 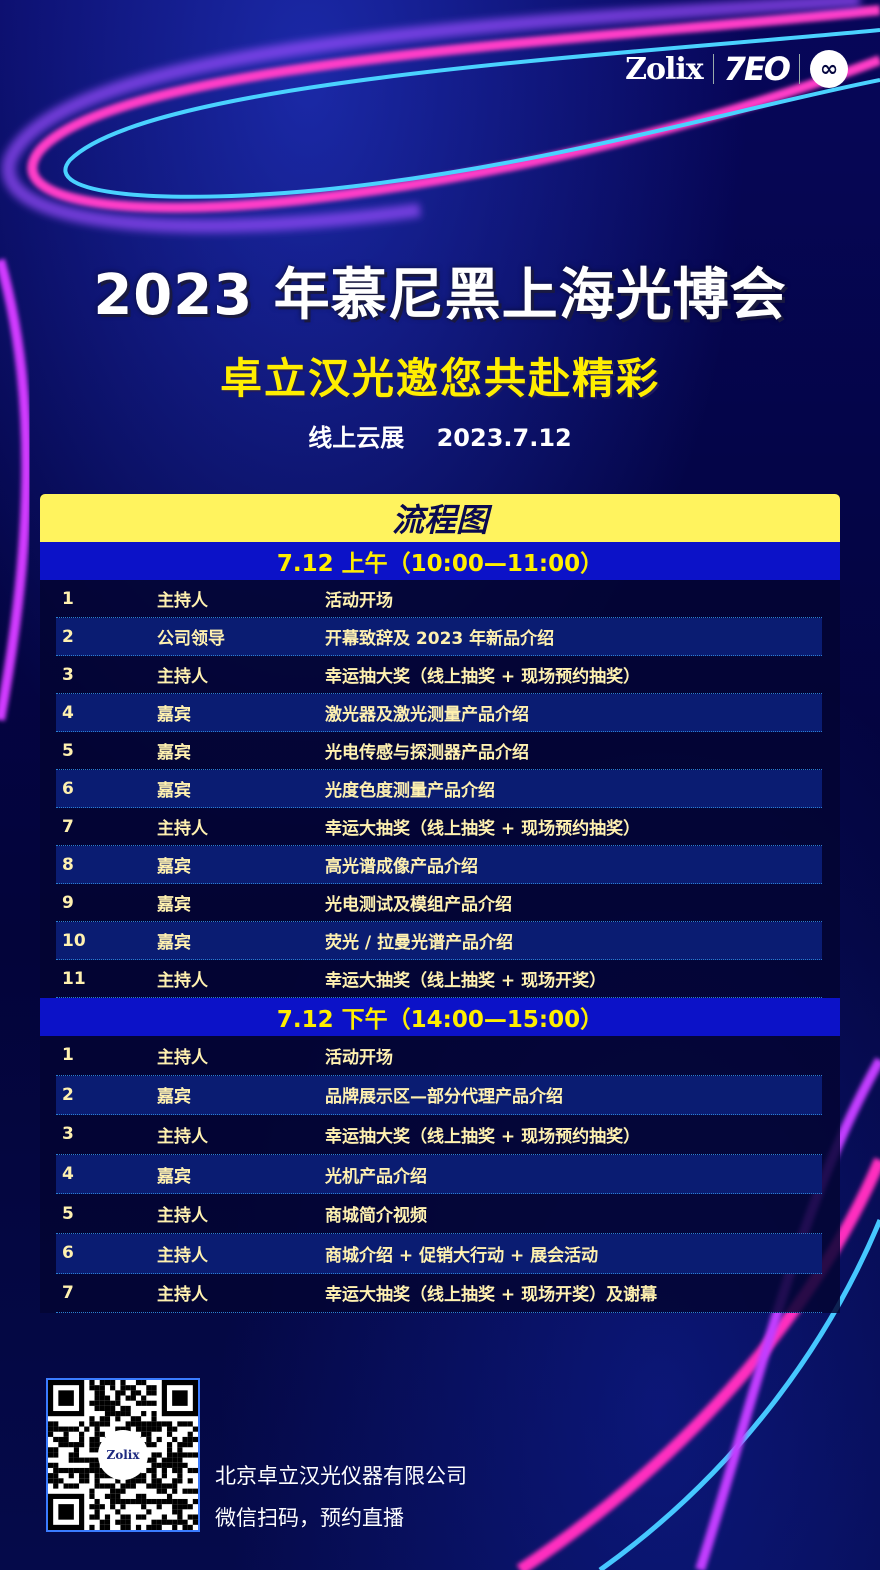 I want to click on wechat-qr-code: Zolix, so click(x=123, y=1455).